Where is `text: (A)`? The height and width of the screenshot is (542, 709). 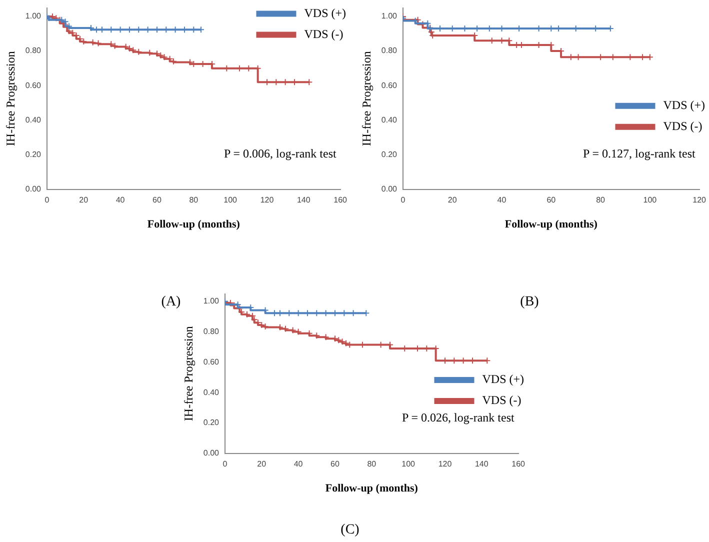
text: (A) is located at coordinates (171, 302).